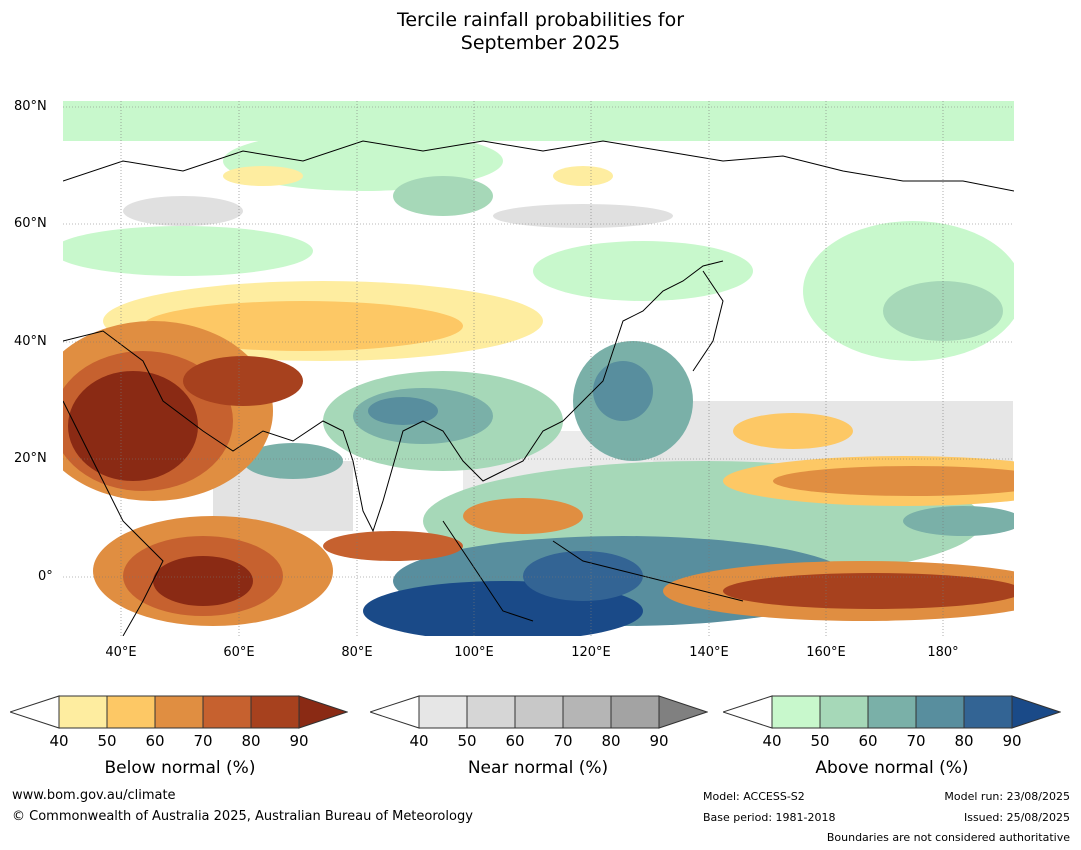 The height and width of the screenshot is (850, 1081). Describe the element at coordinates (1012, 741) in the screenshot. I see `colorbar-above-tick-90: 90` at that location.